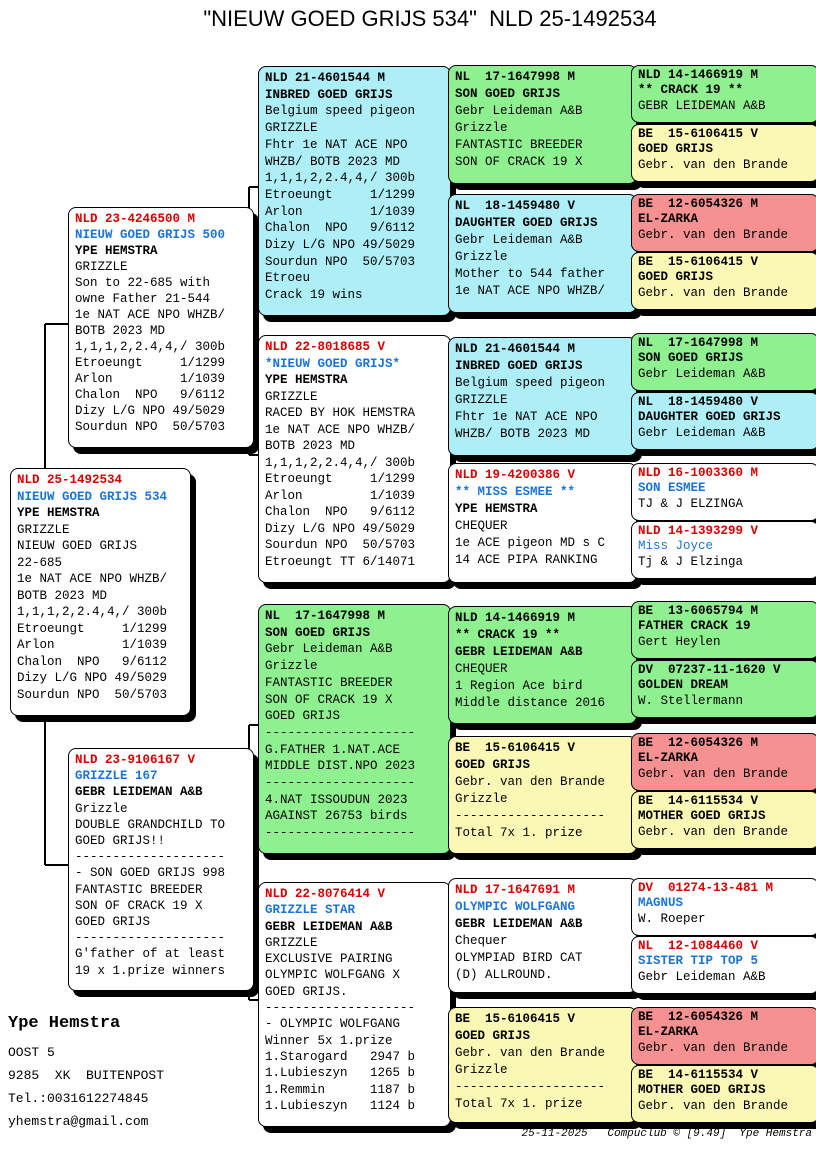  I want to click on pedigree-text-line: BE 14-6115534 V, so click(698, 1075).